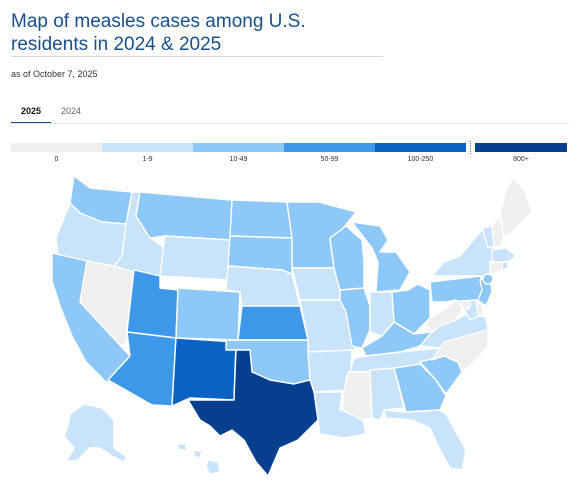 Image resolution: width=582 pixels, height=496 pixels. Describe the element at coordinates (466, 305) in the screenshot. I see `dc-marker` at that location.